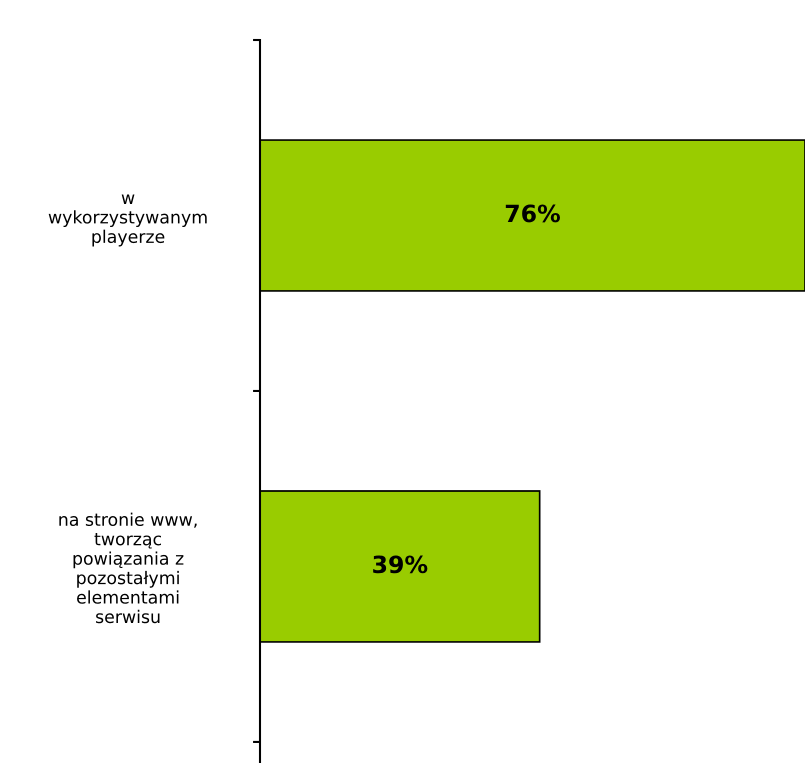 The width and height of the screenshot is (805, 763). What do you see at coordinates (533, 213) in the screenshot?
I see `data-label: 76%` at bounding box center [533, 213].